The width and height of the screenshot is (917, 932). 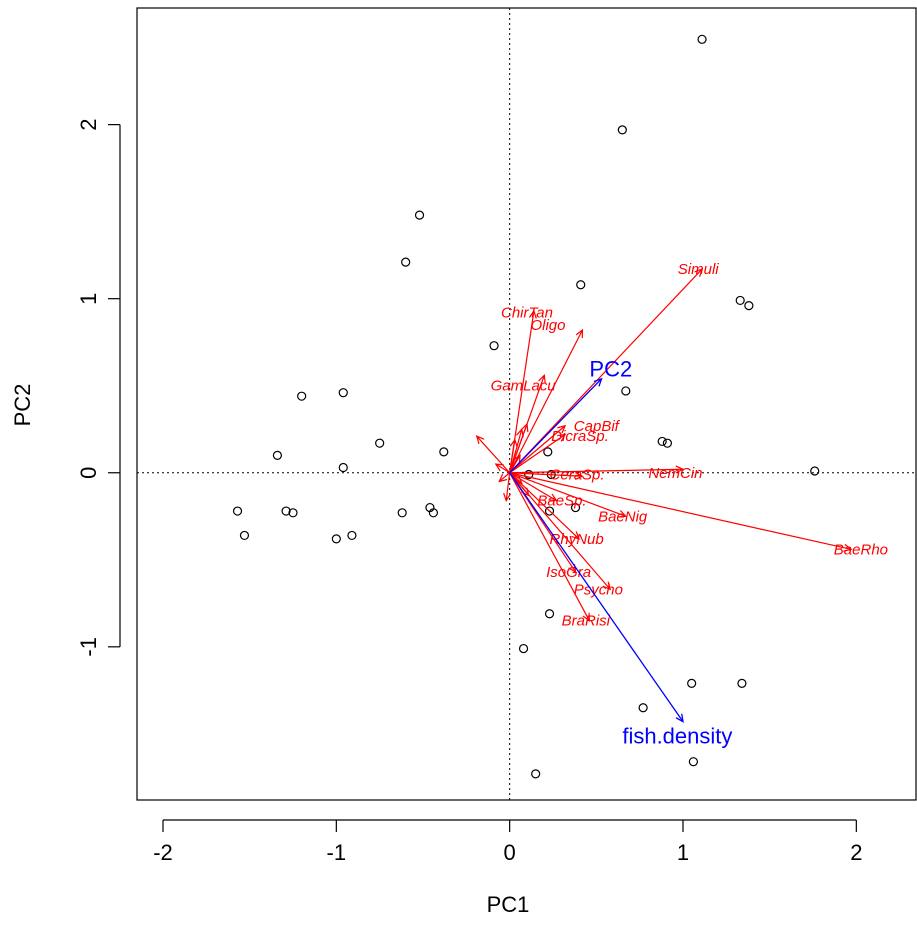 I want to click on species-label: Psycho, so click(x=598, y=589).